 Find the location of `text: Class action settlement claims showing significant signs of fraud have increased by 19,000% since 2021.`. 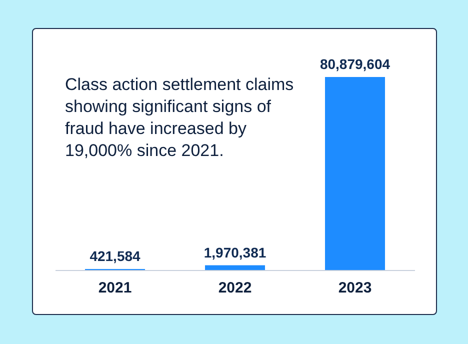

text: Class action settlement claims showing significant signs of fraud have increased by 19,000% since 2021. is located at coordinates (180, 118).